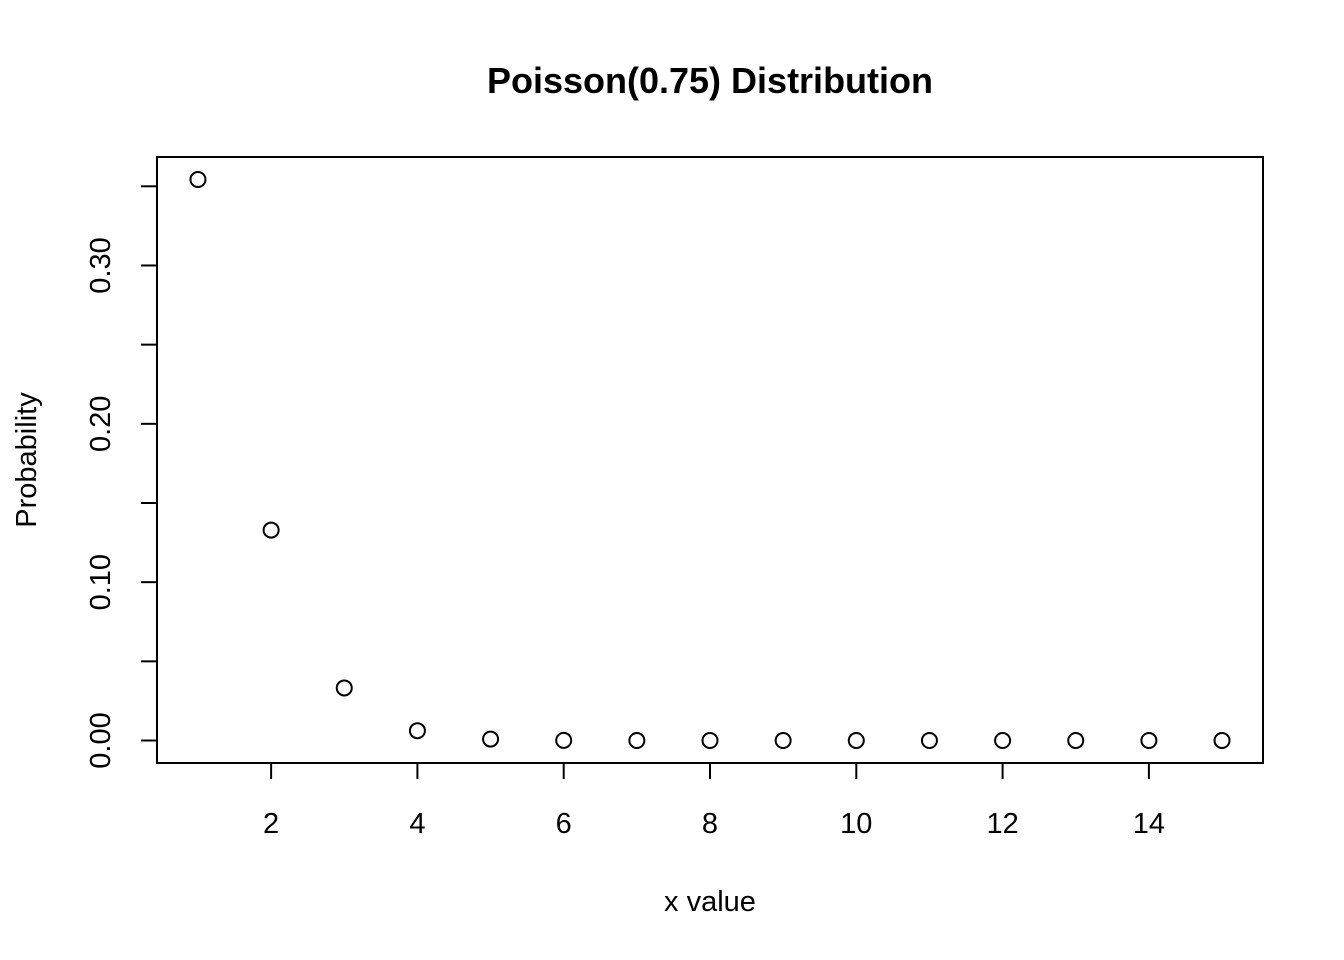 Image resolution: width=1344 pixels, height=960 pixels. I want to click on y-tick-label: 0.10, so click(101, 582).